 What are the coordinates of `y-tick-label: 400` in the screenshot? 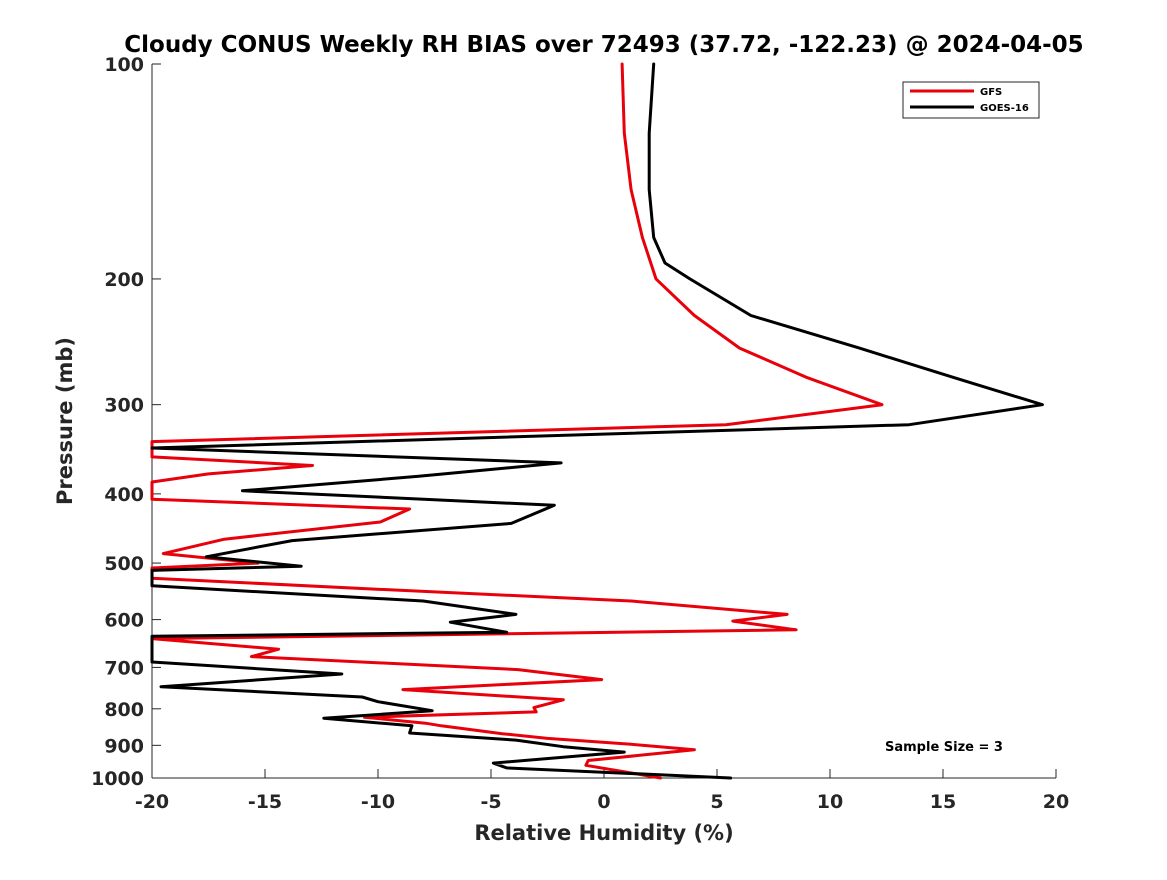 It's located at (124, 495).